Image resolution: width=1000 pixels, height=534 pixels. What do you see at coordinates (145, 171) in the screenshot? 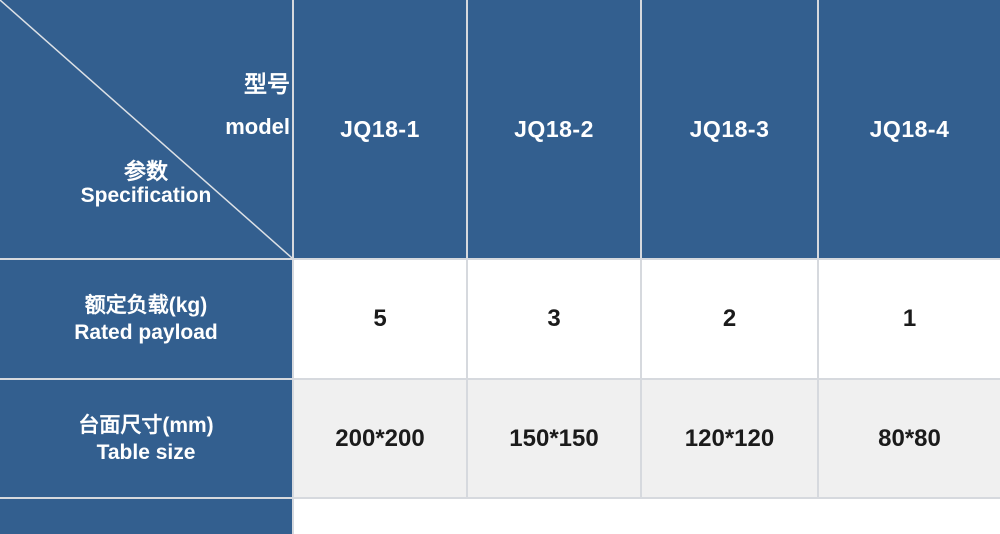
I see `specification-label-zh: 参数` at bounding box center [145, 171].